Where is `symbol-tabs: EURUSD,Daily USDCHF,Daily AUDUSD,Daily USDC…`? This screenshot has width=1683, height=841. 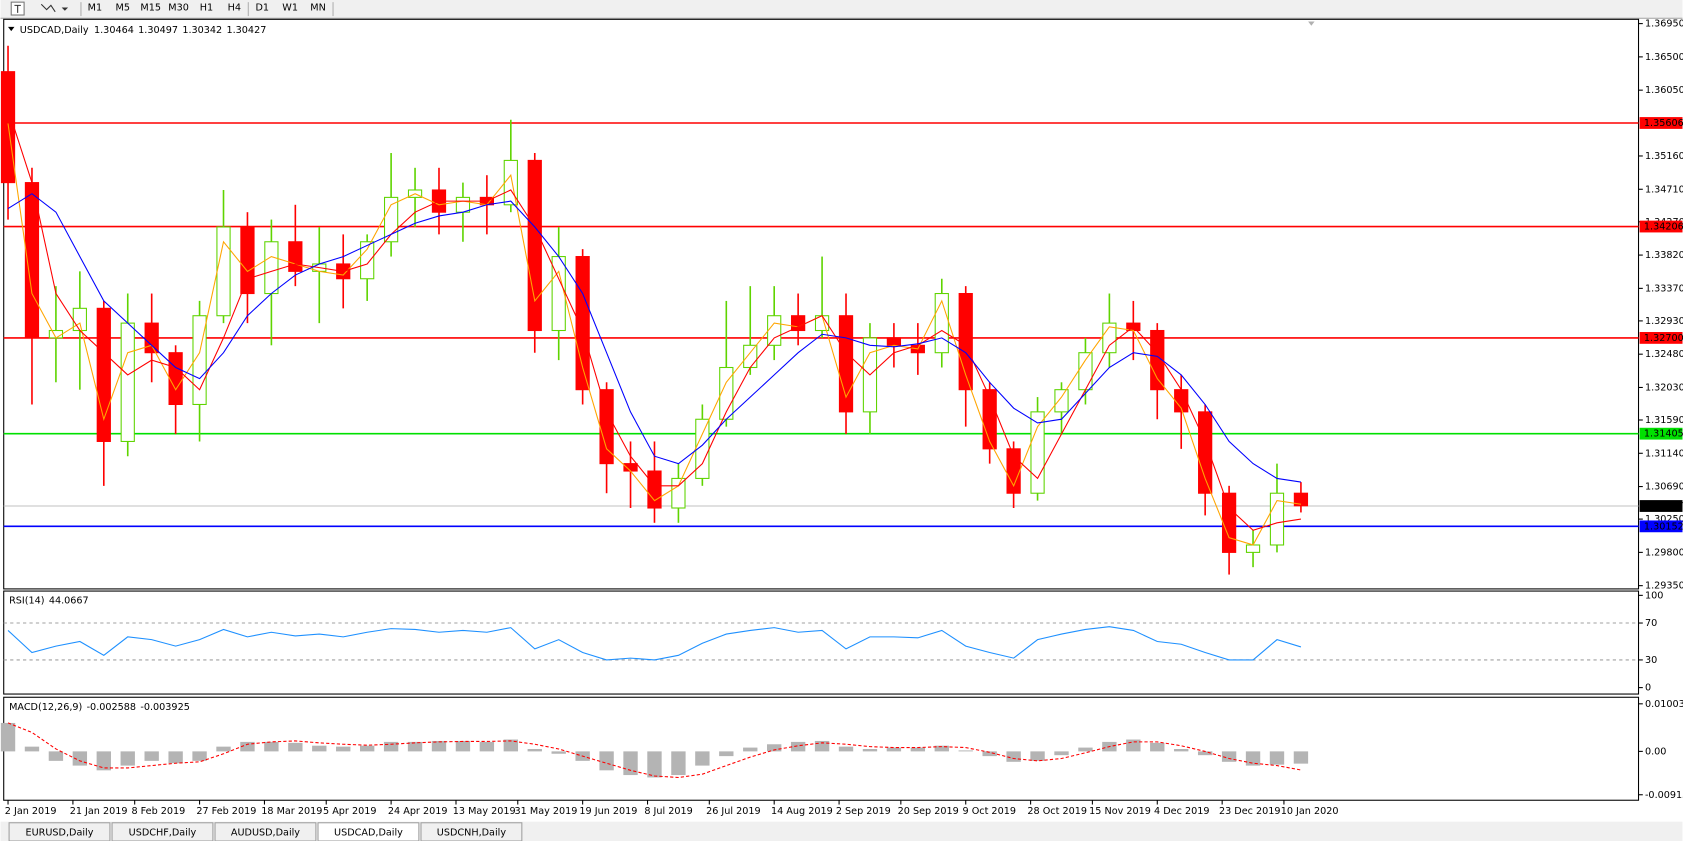 symbol-tabs: EURUSD,Daily USDCHF,Daily AUDUSD,Daily USDC… is located at coordinates (265, 831).